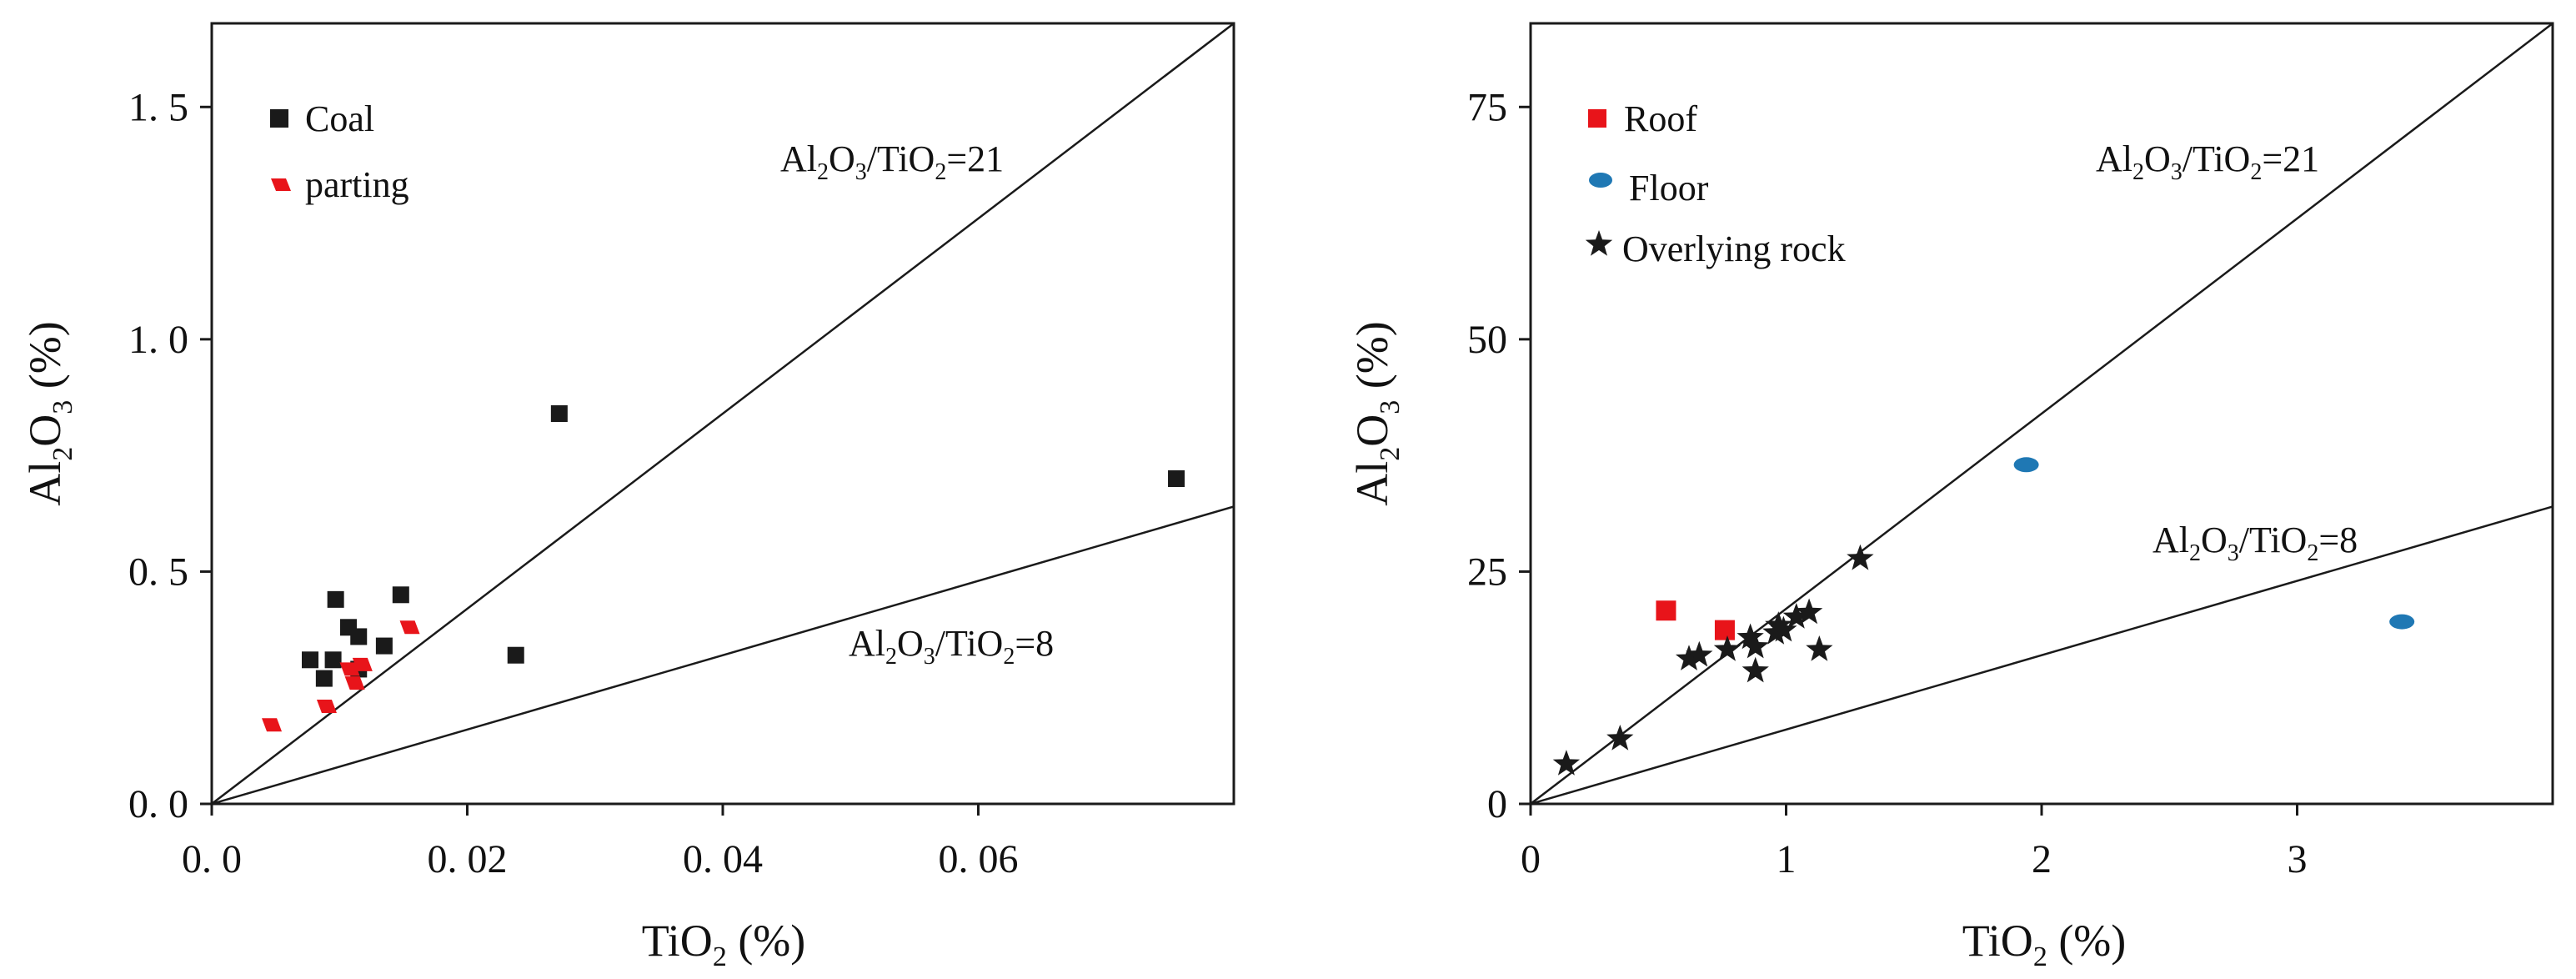  I want to click on legend: Coal parting, so click(339, 151).